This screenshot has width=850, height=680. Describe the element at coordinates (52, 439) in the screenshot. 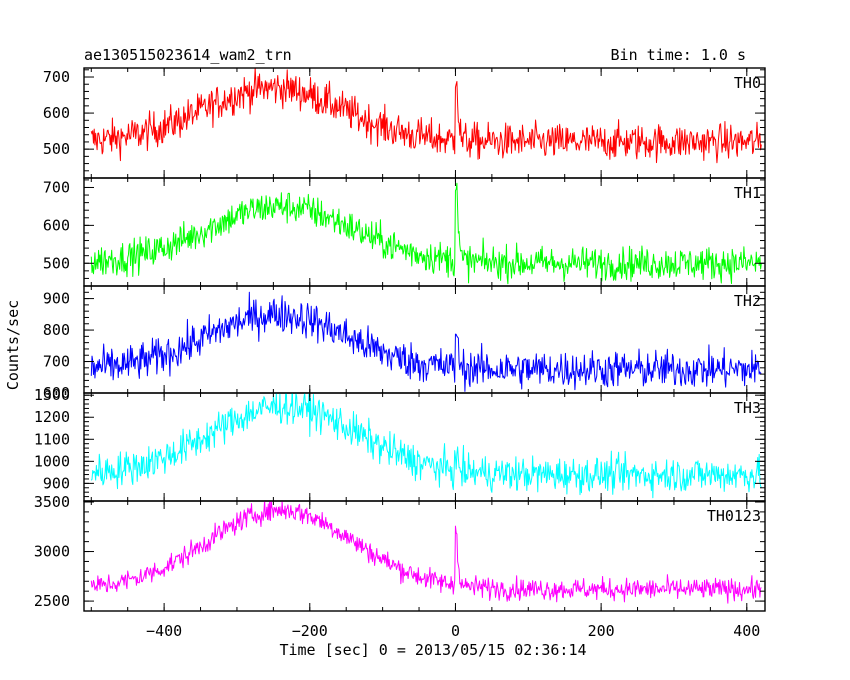

I see `y-tick-label: 1100` at that location.